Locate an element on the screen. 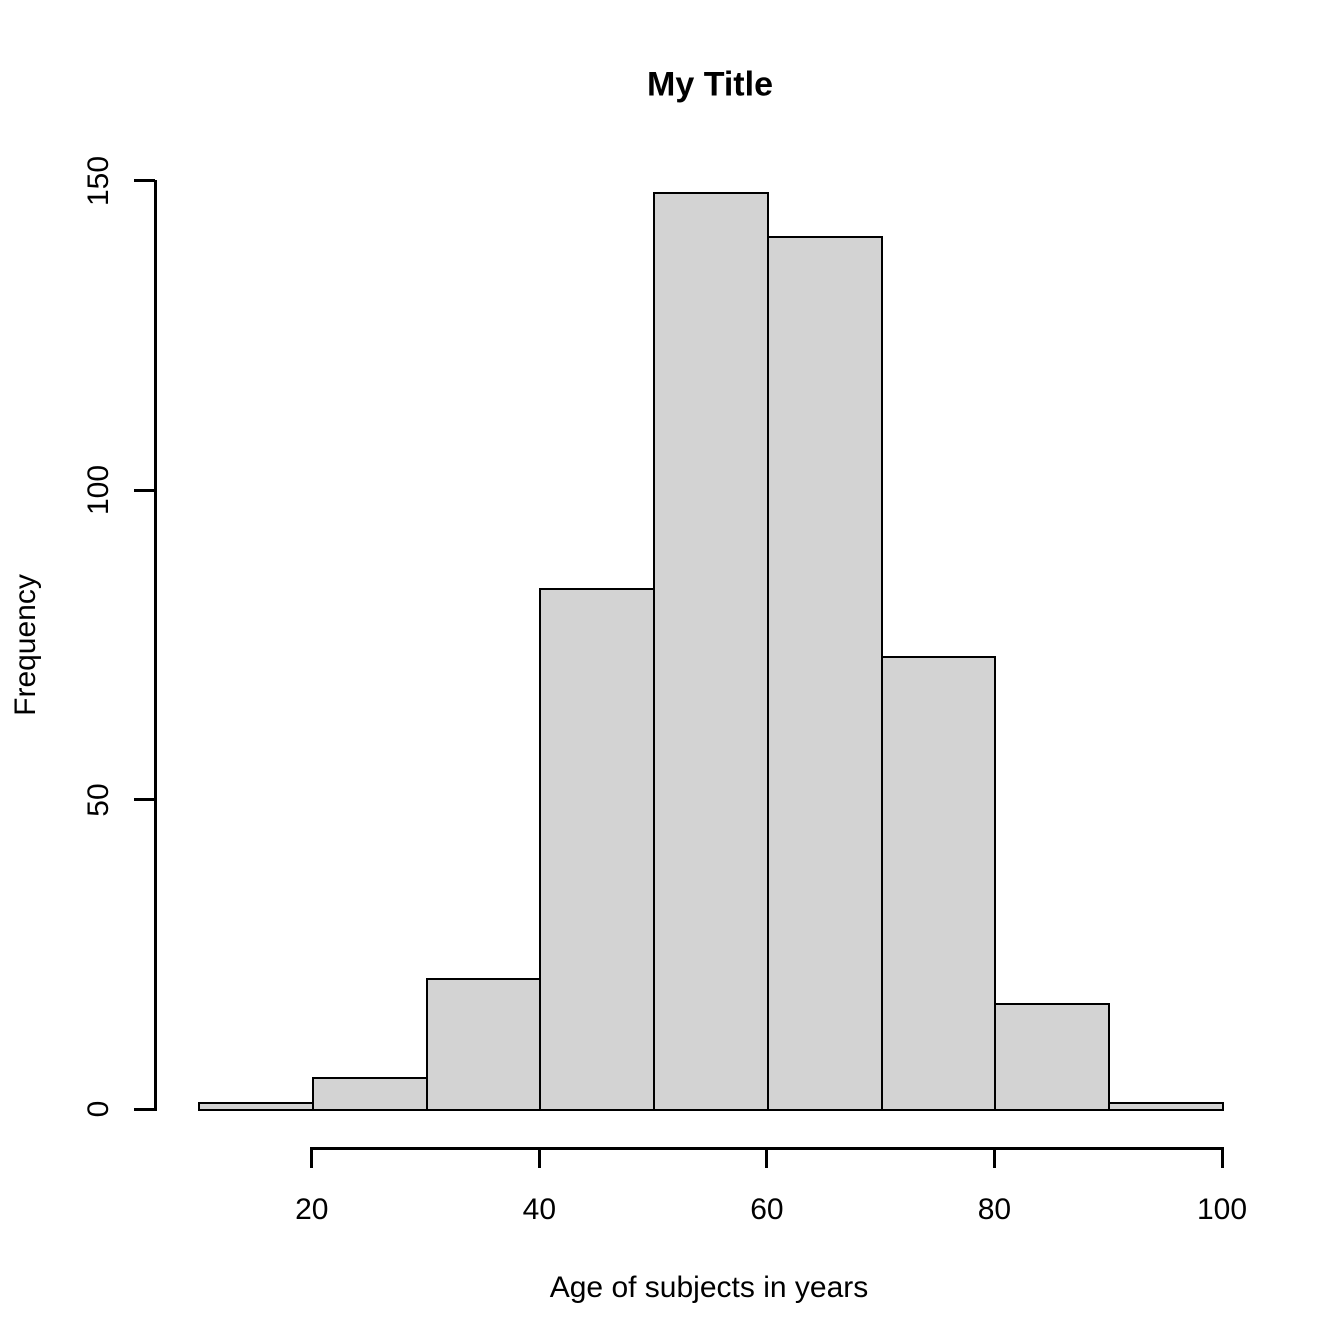 The height and width of the screenshot is (1344, 1344). x-tick-label: 100 is located at coordinates (1222, 1209).